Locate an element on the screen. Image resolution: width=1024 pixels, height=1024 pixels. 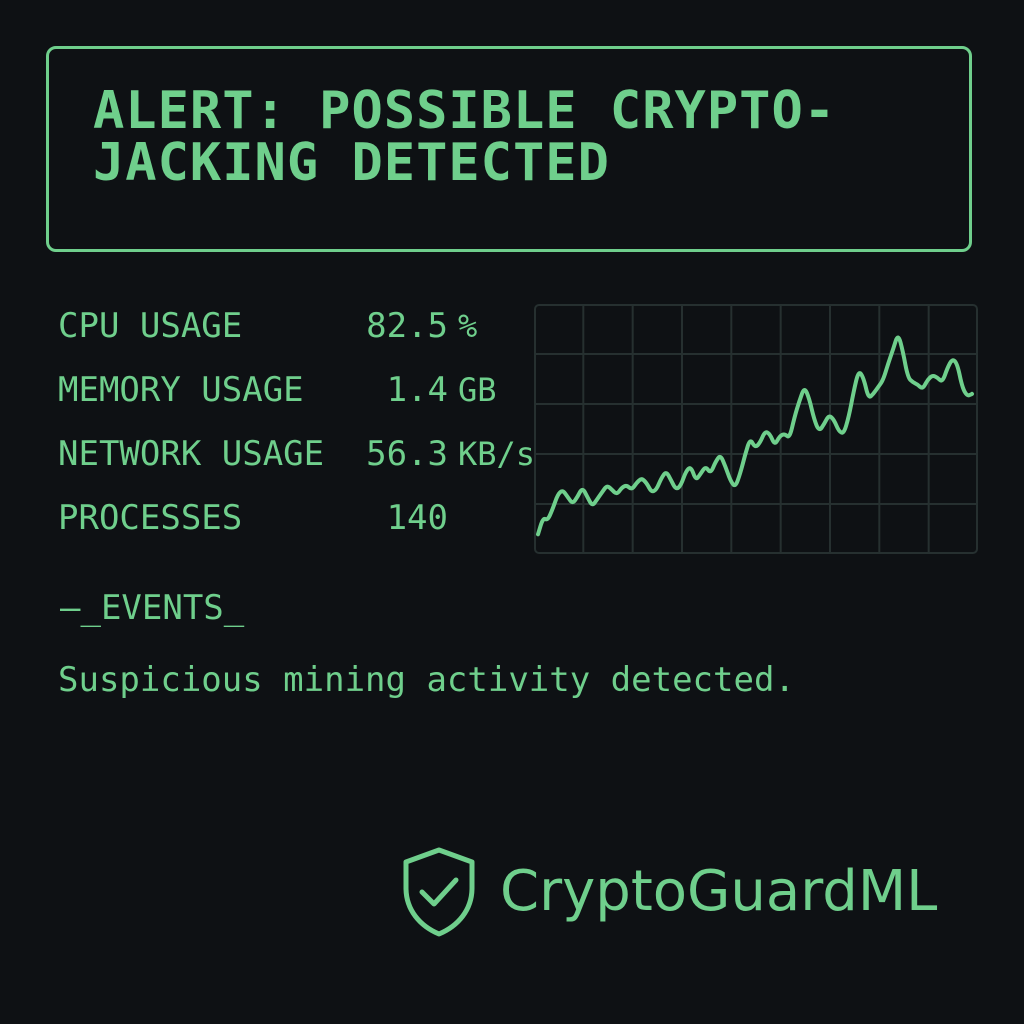
metric-label: CPU USAGE is located at coordinates (150, 326).